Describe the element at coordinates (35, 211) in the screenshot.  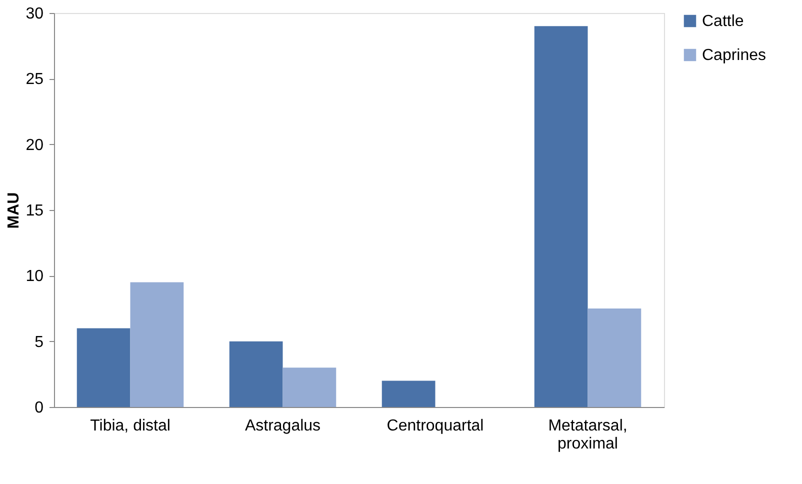
I see `y-tick-label: 15` at that location.